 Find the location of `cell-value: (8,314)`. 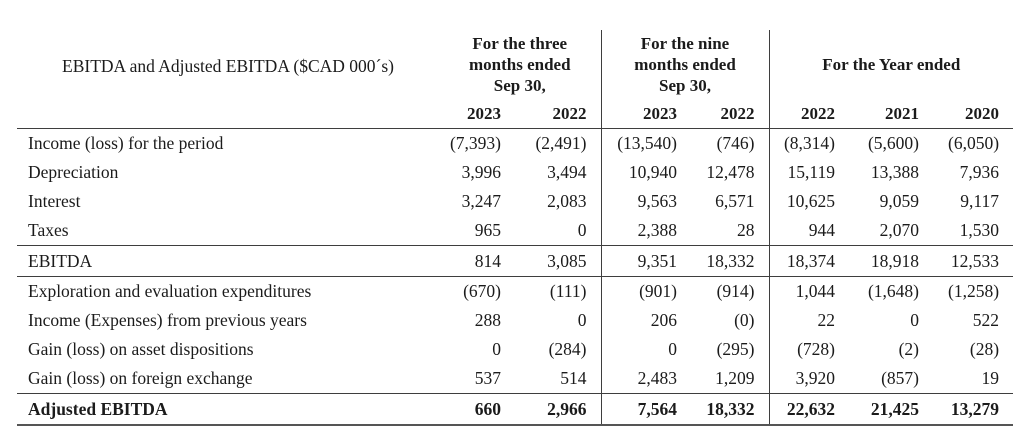

cell-value: (8,314) is located at coordinates (808, 143).